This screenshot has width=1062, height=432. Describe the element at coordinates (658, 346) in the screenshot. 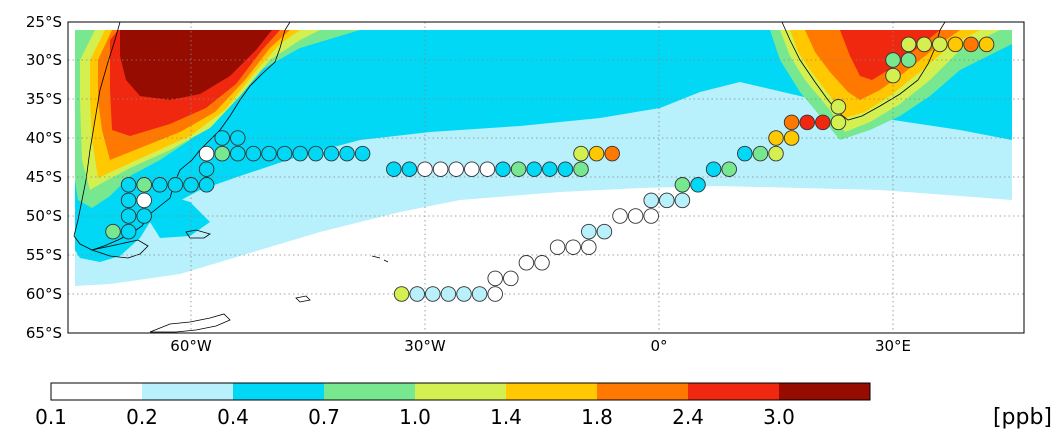

I see `lon-label: 0°` at that location.